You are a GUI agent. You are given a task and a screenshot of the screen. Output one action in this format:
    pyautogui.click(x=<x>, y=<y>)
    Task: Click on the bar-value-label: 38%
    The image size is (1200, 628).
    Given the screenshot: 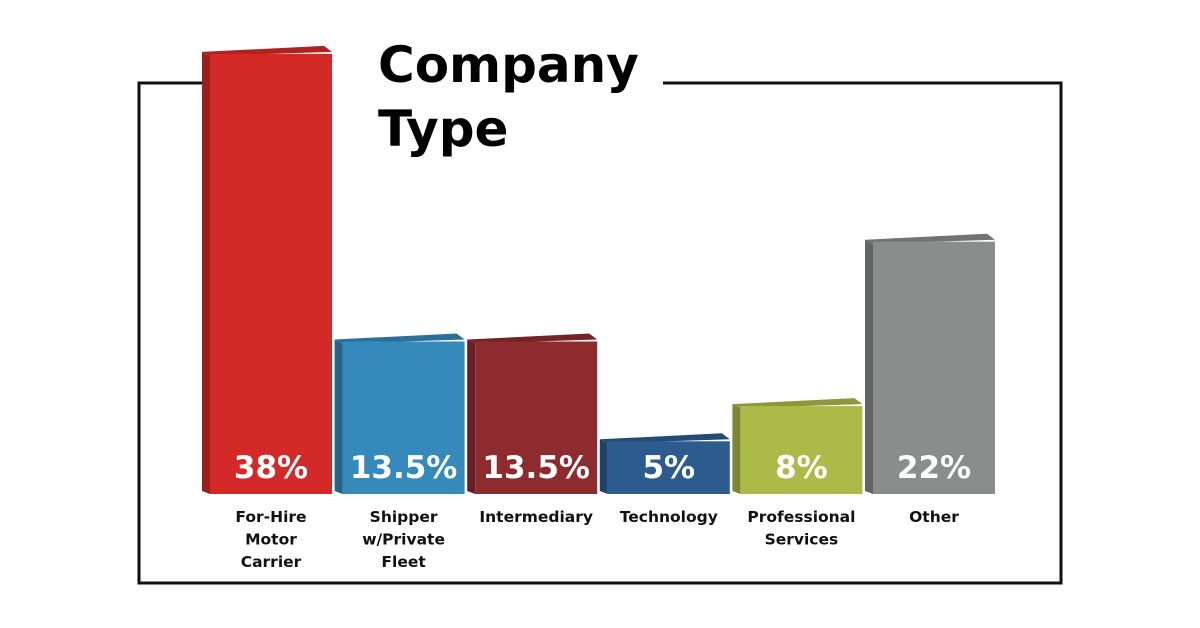 What is the action you would take?
    pyautogui.click(x=271, y=468)
    